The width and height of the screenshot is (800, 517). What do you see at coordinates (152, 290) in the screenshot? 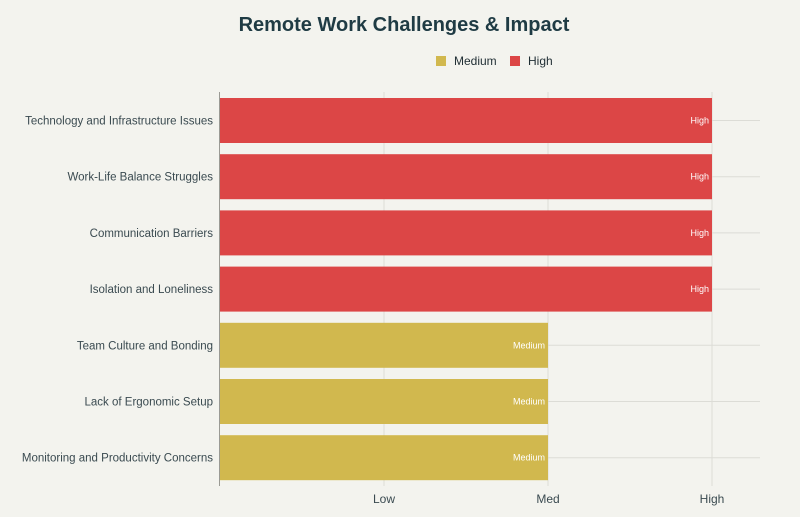
I see `category-label: Isolation and Loneliness` at bounding box center [152, 290].